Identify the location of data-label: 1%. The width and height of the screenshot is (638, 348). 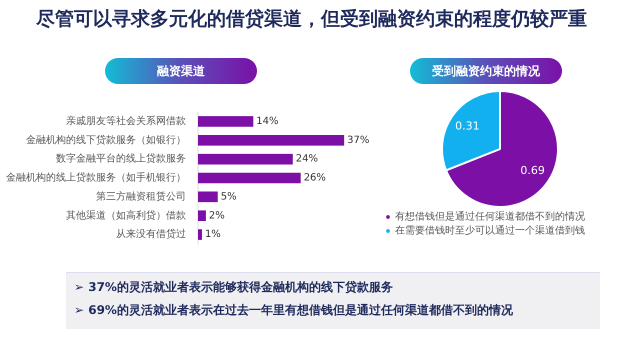
(212, 234).